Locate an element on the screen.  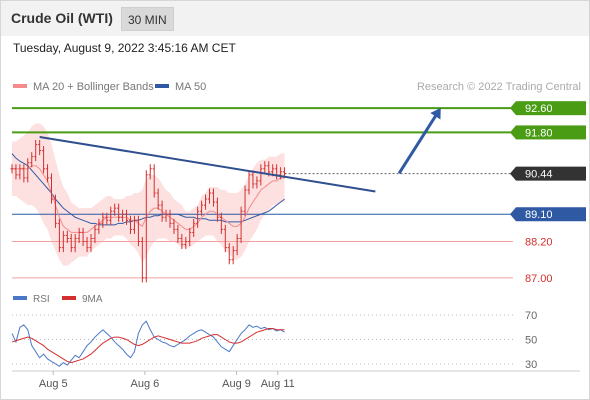
header-bar: Crude Oil (WTI) 30 MIN is located at coordinates (295, 18).